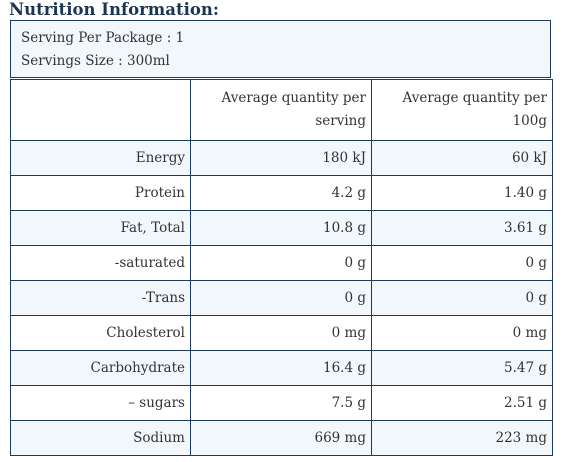 This screenshot has height=462, width=569. I want to click on per-100g-value: 223 mg, so click(462, 438).